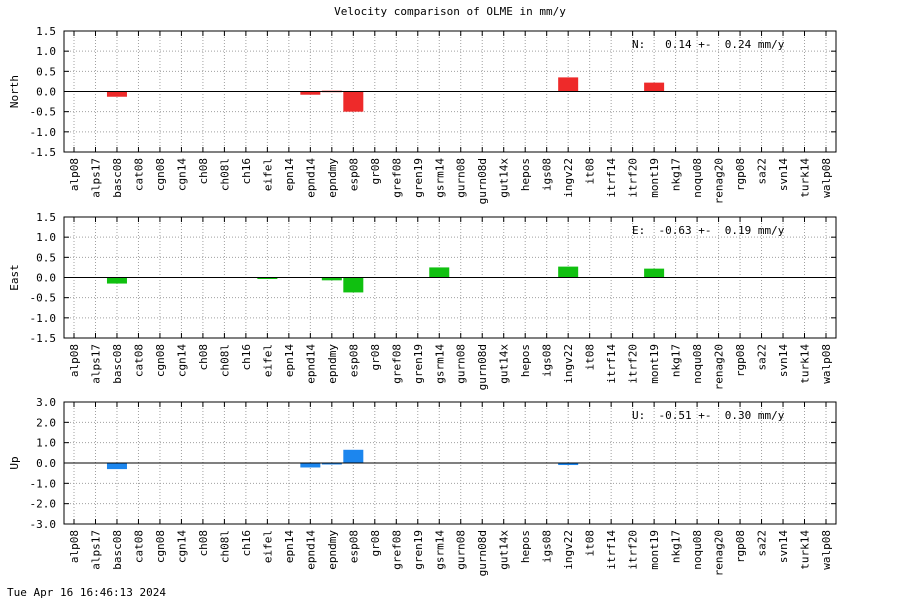 The image size is (900, 600). What do you see at coordinates (708, 230) in the screenshot?
I see `stats-annotation: E: -0.63 +- 0.19 mm/y` at bounding box center [708, 230].